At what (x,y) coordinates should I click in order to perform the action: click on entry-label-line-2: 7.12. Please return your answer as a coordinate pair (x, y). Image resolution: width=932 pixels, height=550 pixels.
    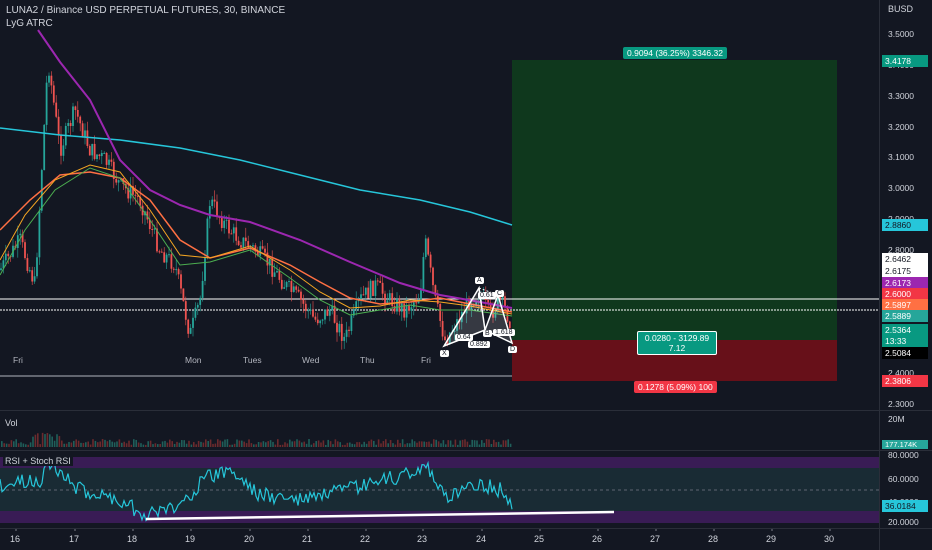
    Looking at the image, I should click on (677, 348).